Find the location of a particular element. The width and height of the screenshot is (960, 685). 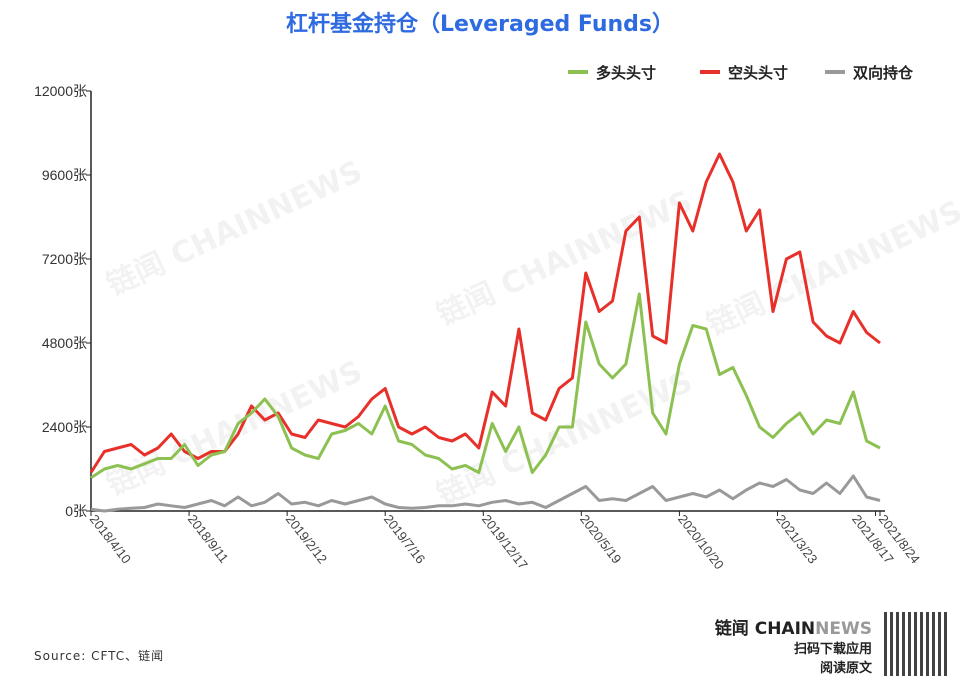

y-tick-label: 12000张 is located at coordinates (60, 91).